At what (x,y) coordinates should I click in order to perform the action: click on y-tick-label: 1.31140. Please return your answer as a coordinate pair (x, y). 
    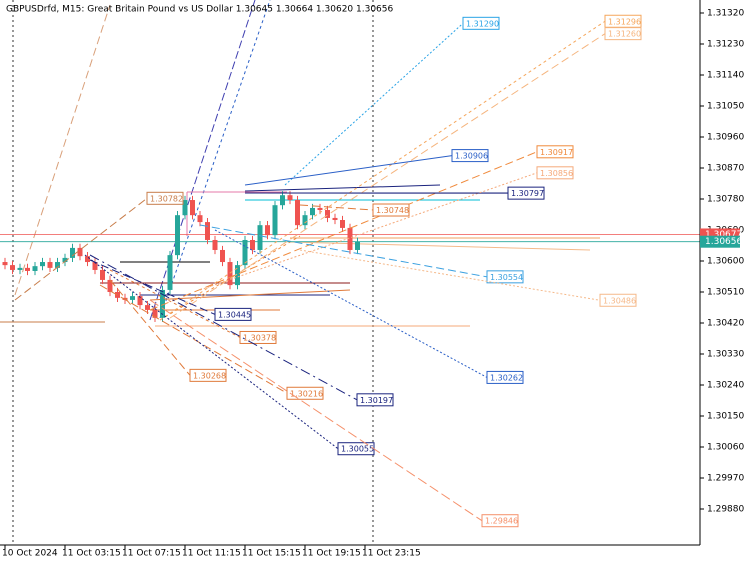
    Looking at the image, I should click on (725, 75).